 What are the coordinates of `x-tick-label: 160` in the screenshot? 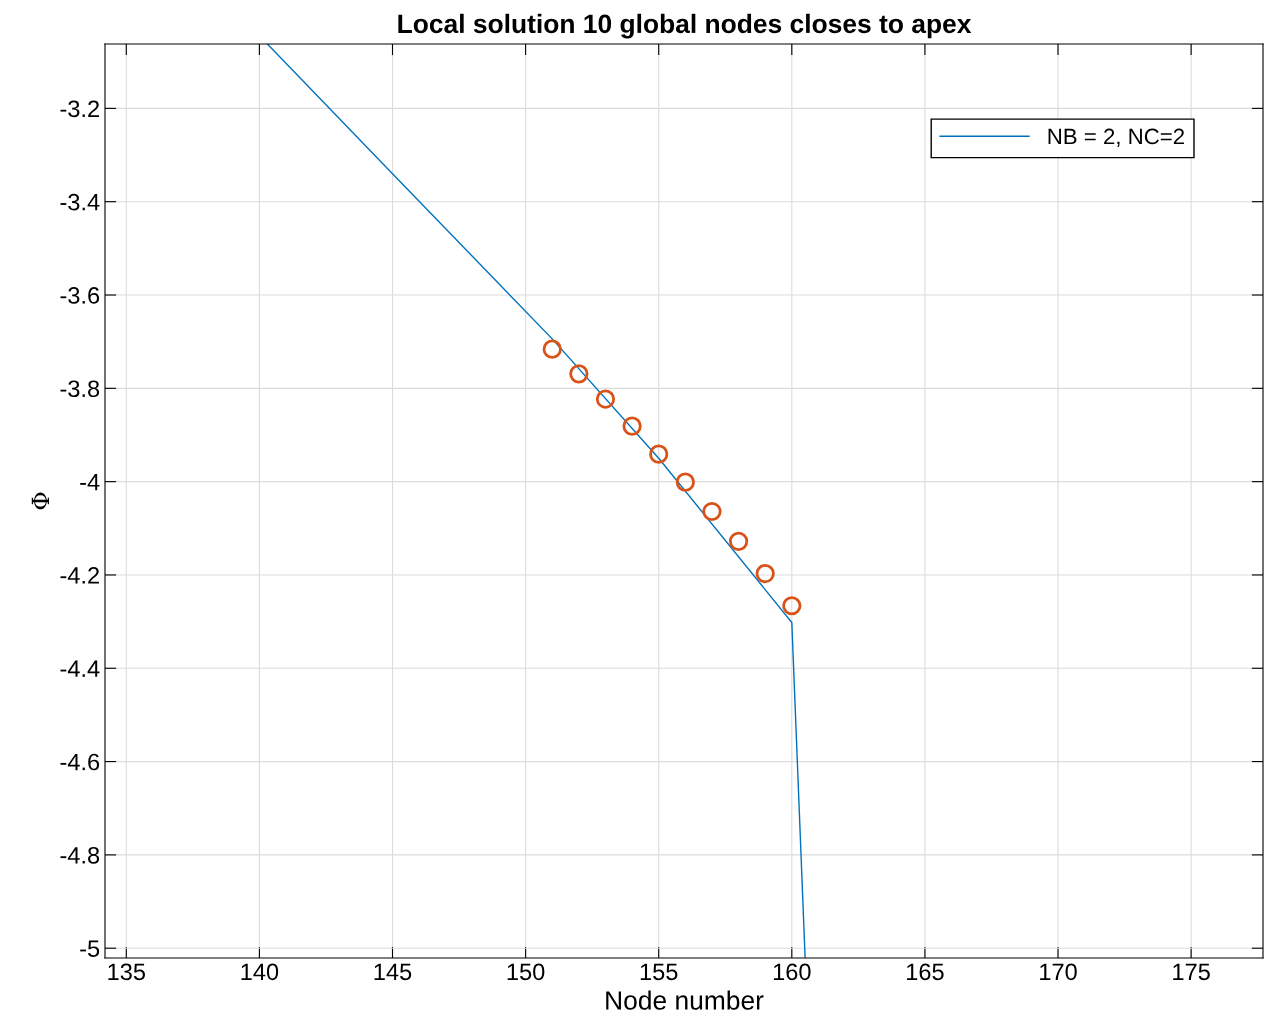 It's located at (792, 972).